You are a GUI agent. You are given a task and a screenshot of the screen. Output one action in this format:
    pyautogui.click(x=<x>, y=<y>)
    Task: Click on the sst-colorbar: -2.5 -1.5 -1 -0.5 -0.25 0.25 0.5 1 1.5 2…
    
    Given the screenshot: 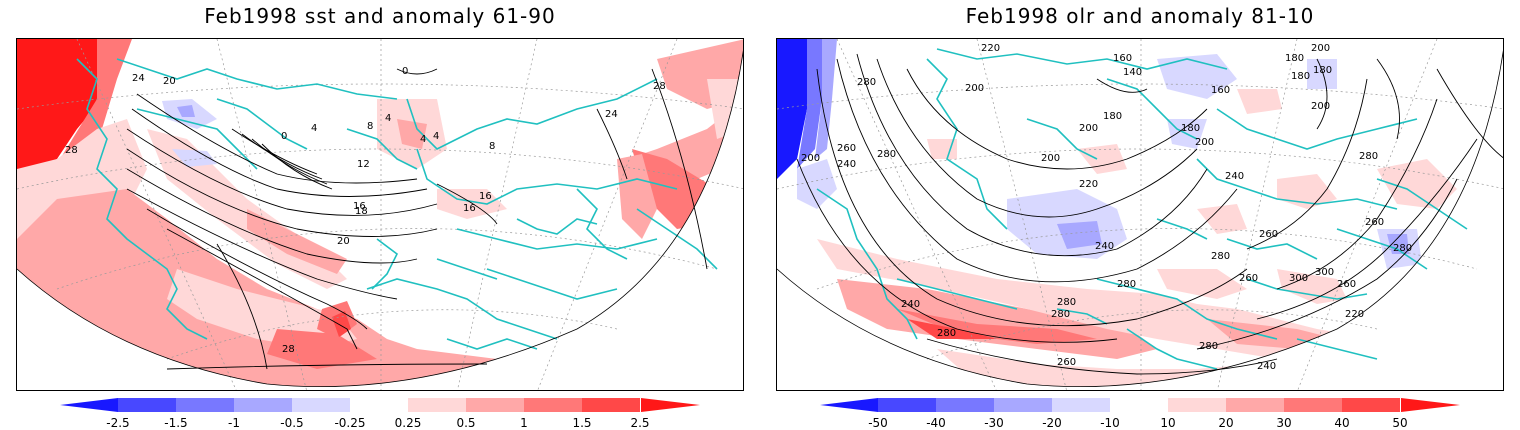 What is the action you would take?
    pyautogui.click(x=380, y=414)
    